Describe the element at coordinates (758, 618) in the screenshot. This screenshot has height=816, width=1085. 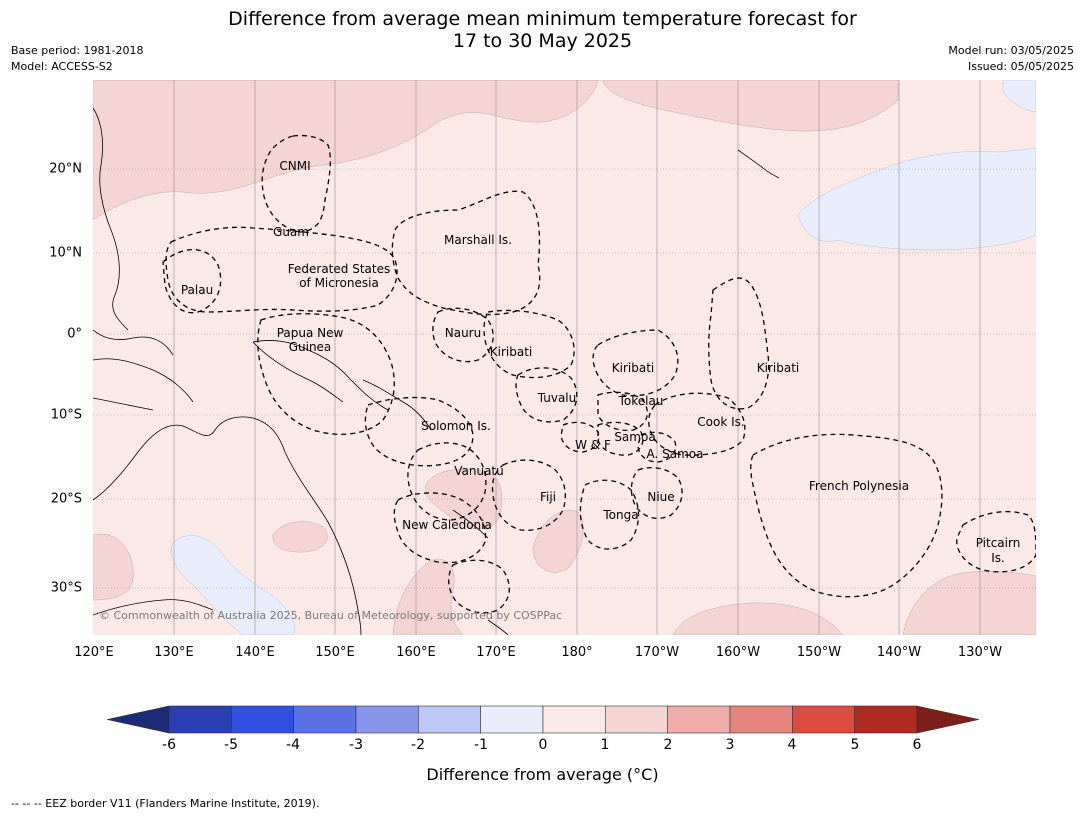
I see `warm-area-south` at that location.